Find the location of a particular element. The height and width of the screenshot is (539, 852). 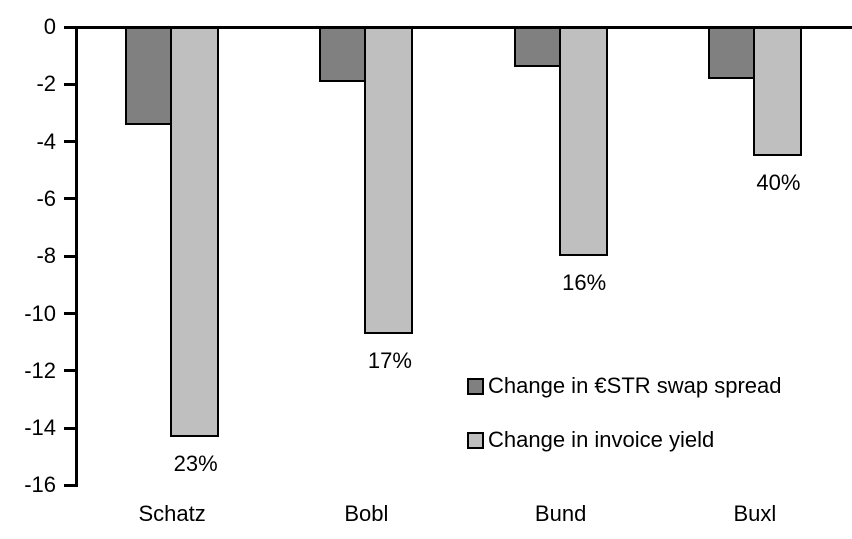

y-axis-tick-label: -16 is located at coordinates (40, 485).